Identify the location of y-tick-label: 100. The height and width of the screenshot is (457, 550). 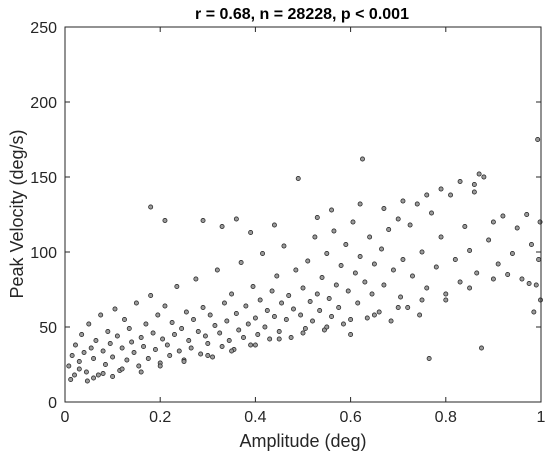
(43, 253).